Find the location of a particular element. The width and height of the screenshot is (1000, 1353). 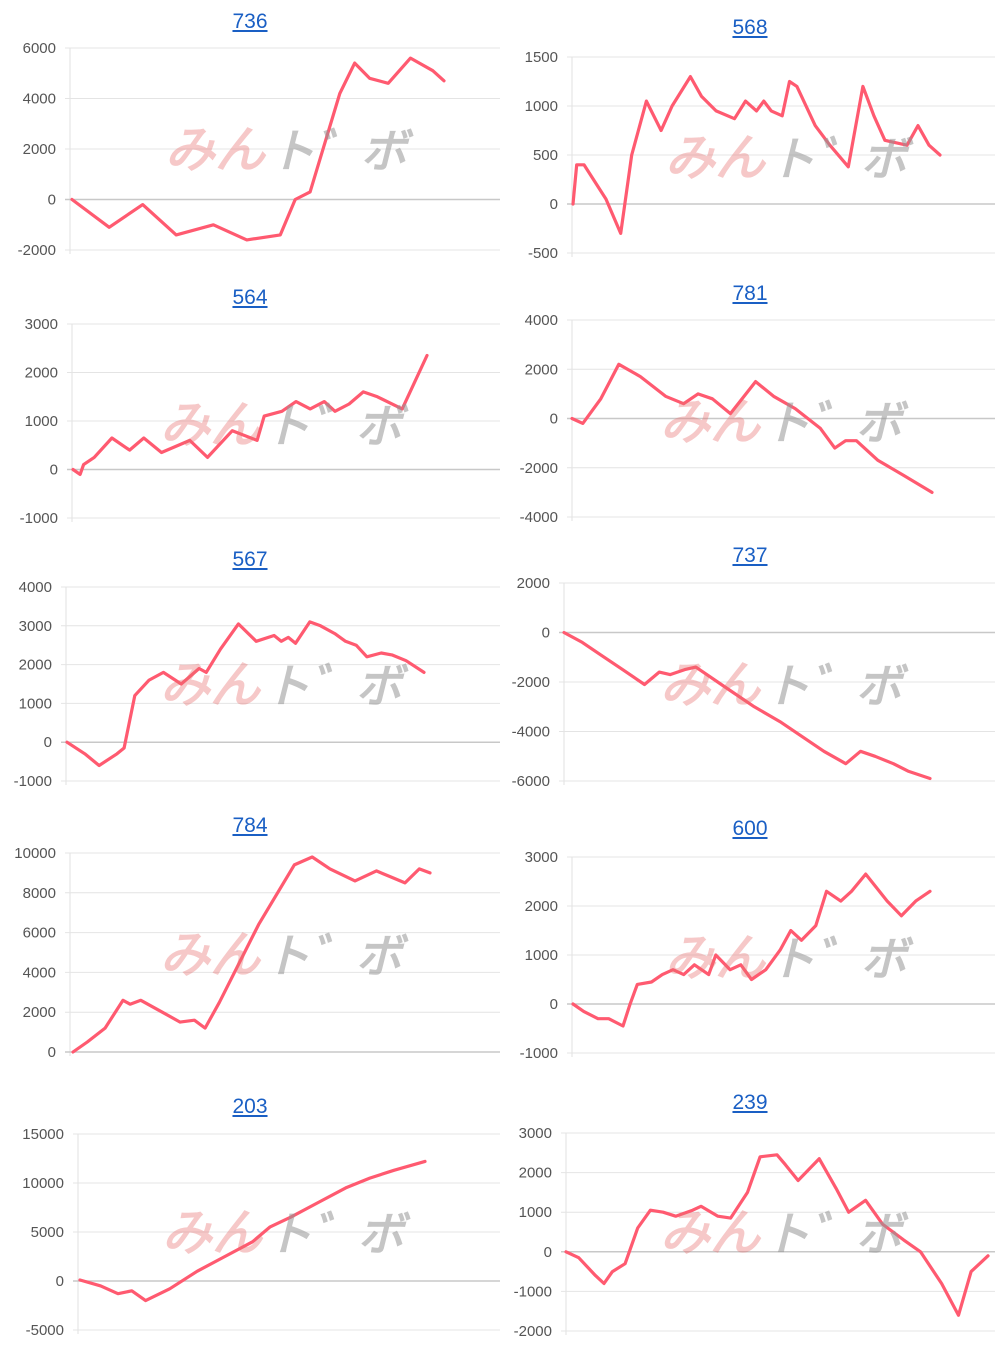

chart-title-link: 737 is located at coordinates (750, 555).